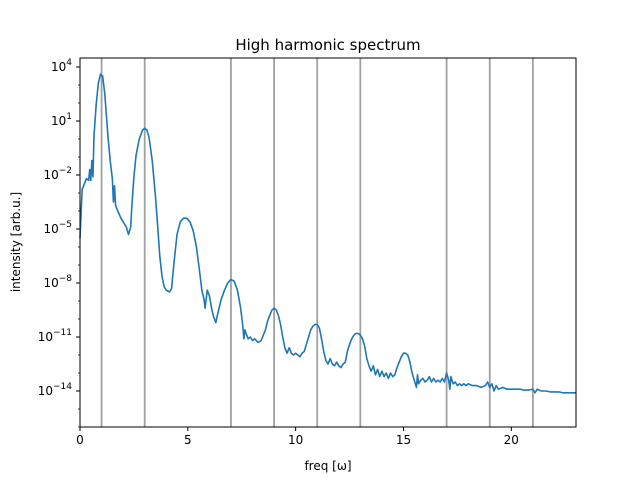 Image resolution: width=640 pixels, height=480 pixels. I want to click on x-tick-label: 15, so click(403, 440).